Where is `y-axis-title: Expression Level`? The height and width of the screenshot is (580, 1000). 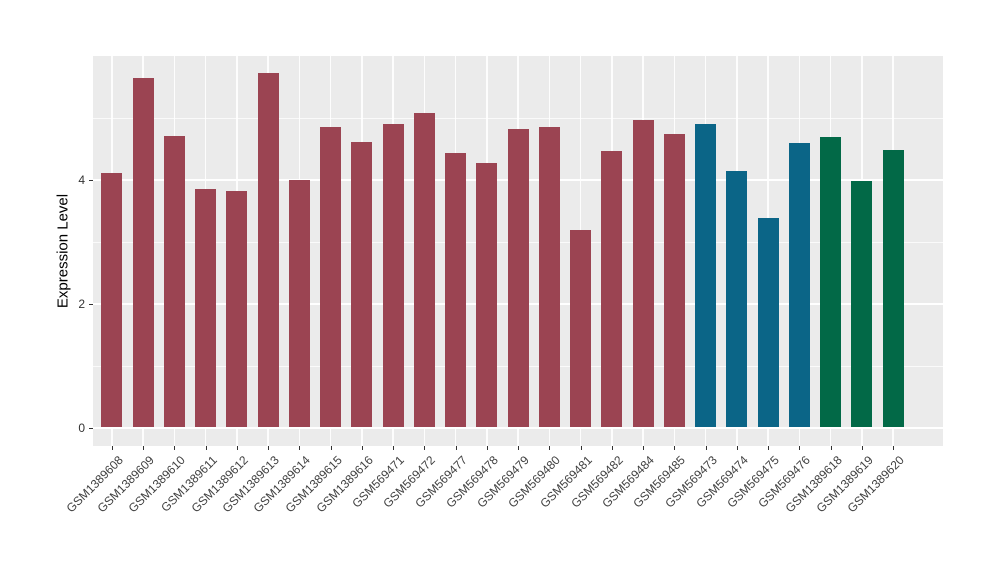 y-axis-title: Expression Level is located at coordinates (63, 251).